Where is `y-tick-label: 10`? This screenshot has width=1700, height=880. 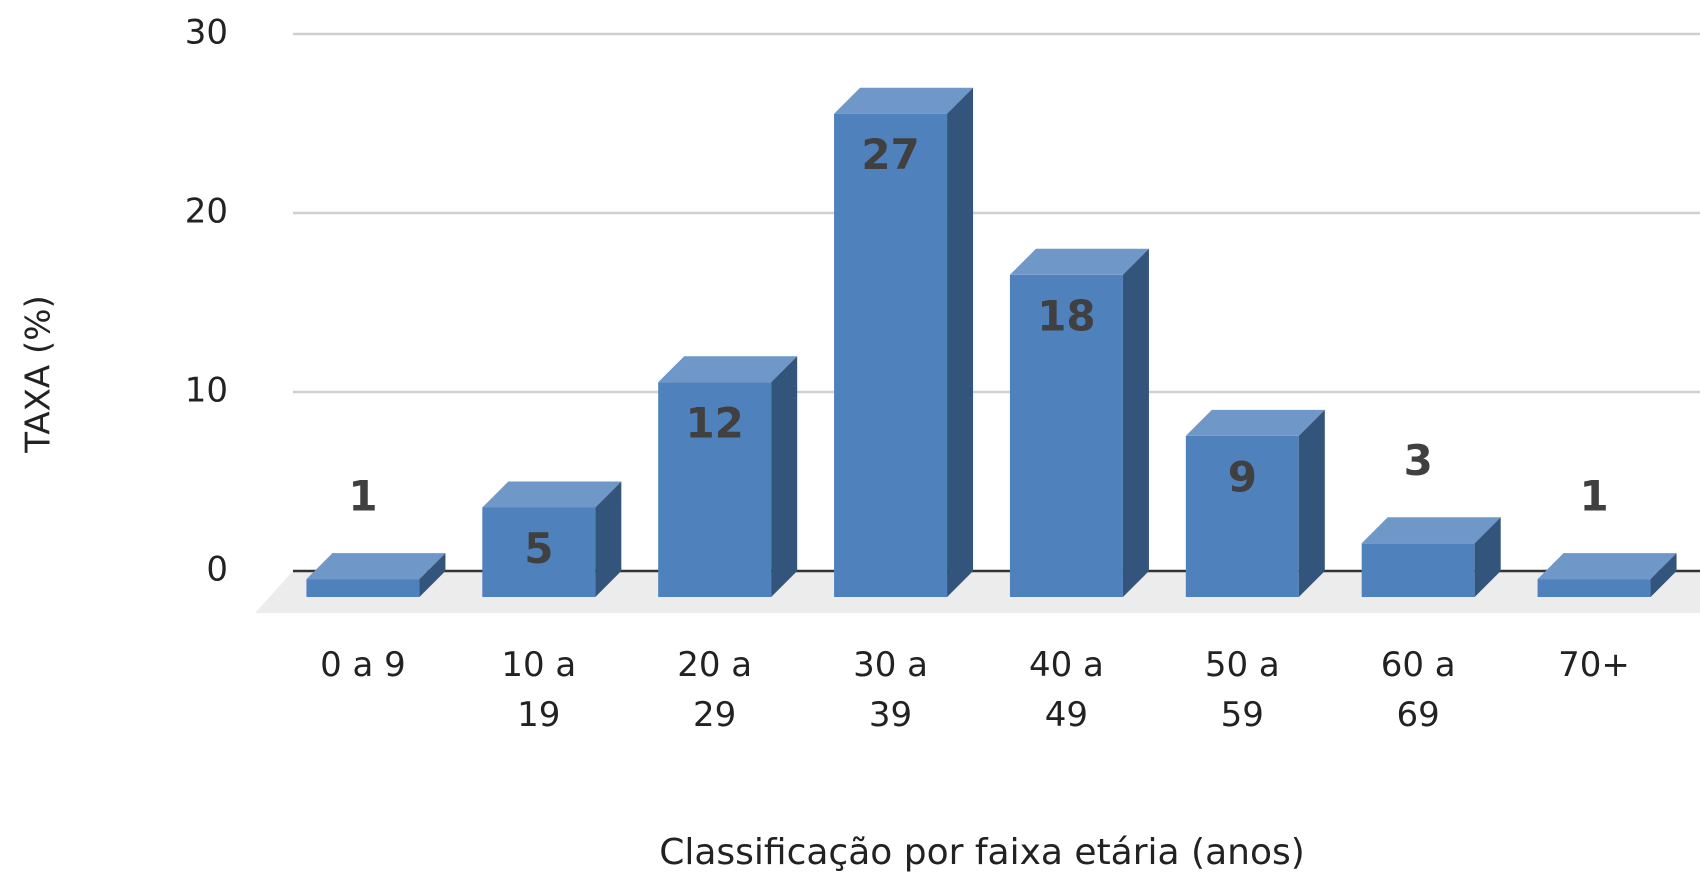 y-tick-label: 10 is located at coordinates (206, 391).